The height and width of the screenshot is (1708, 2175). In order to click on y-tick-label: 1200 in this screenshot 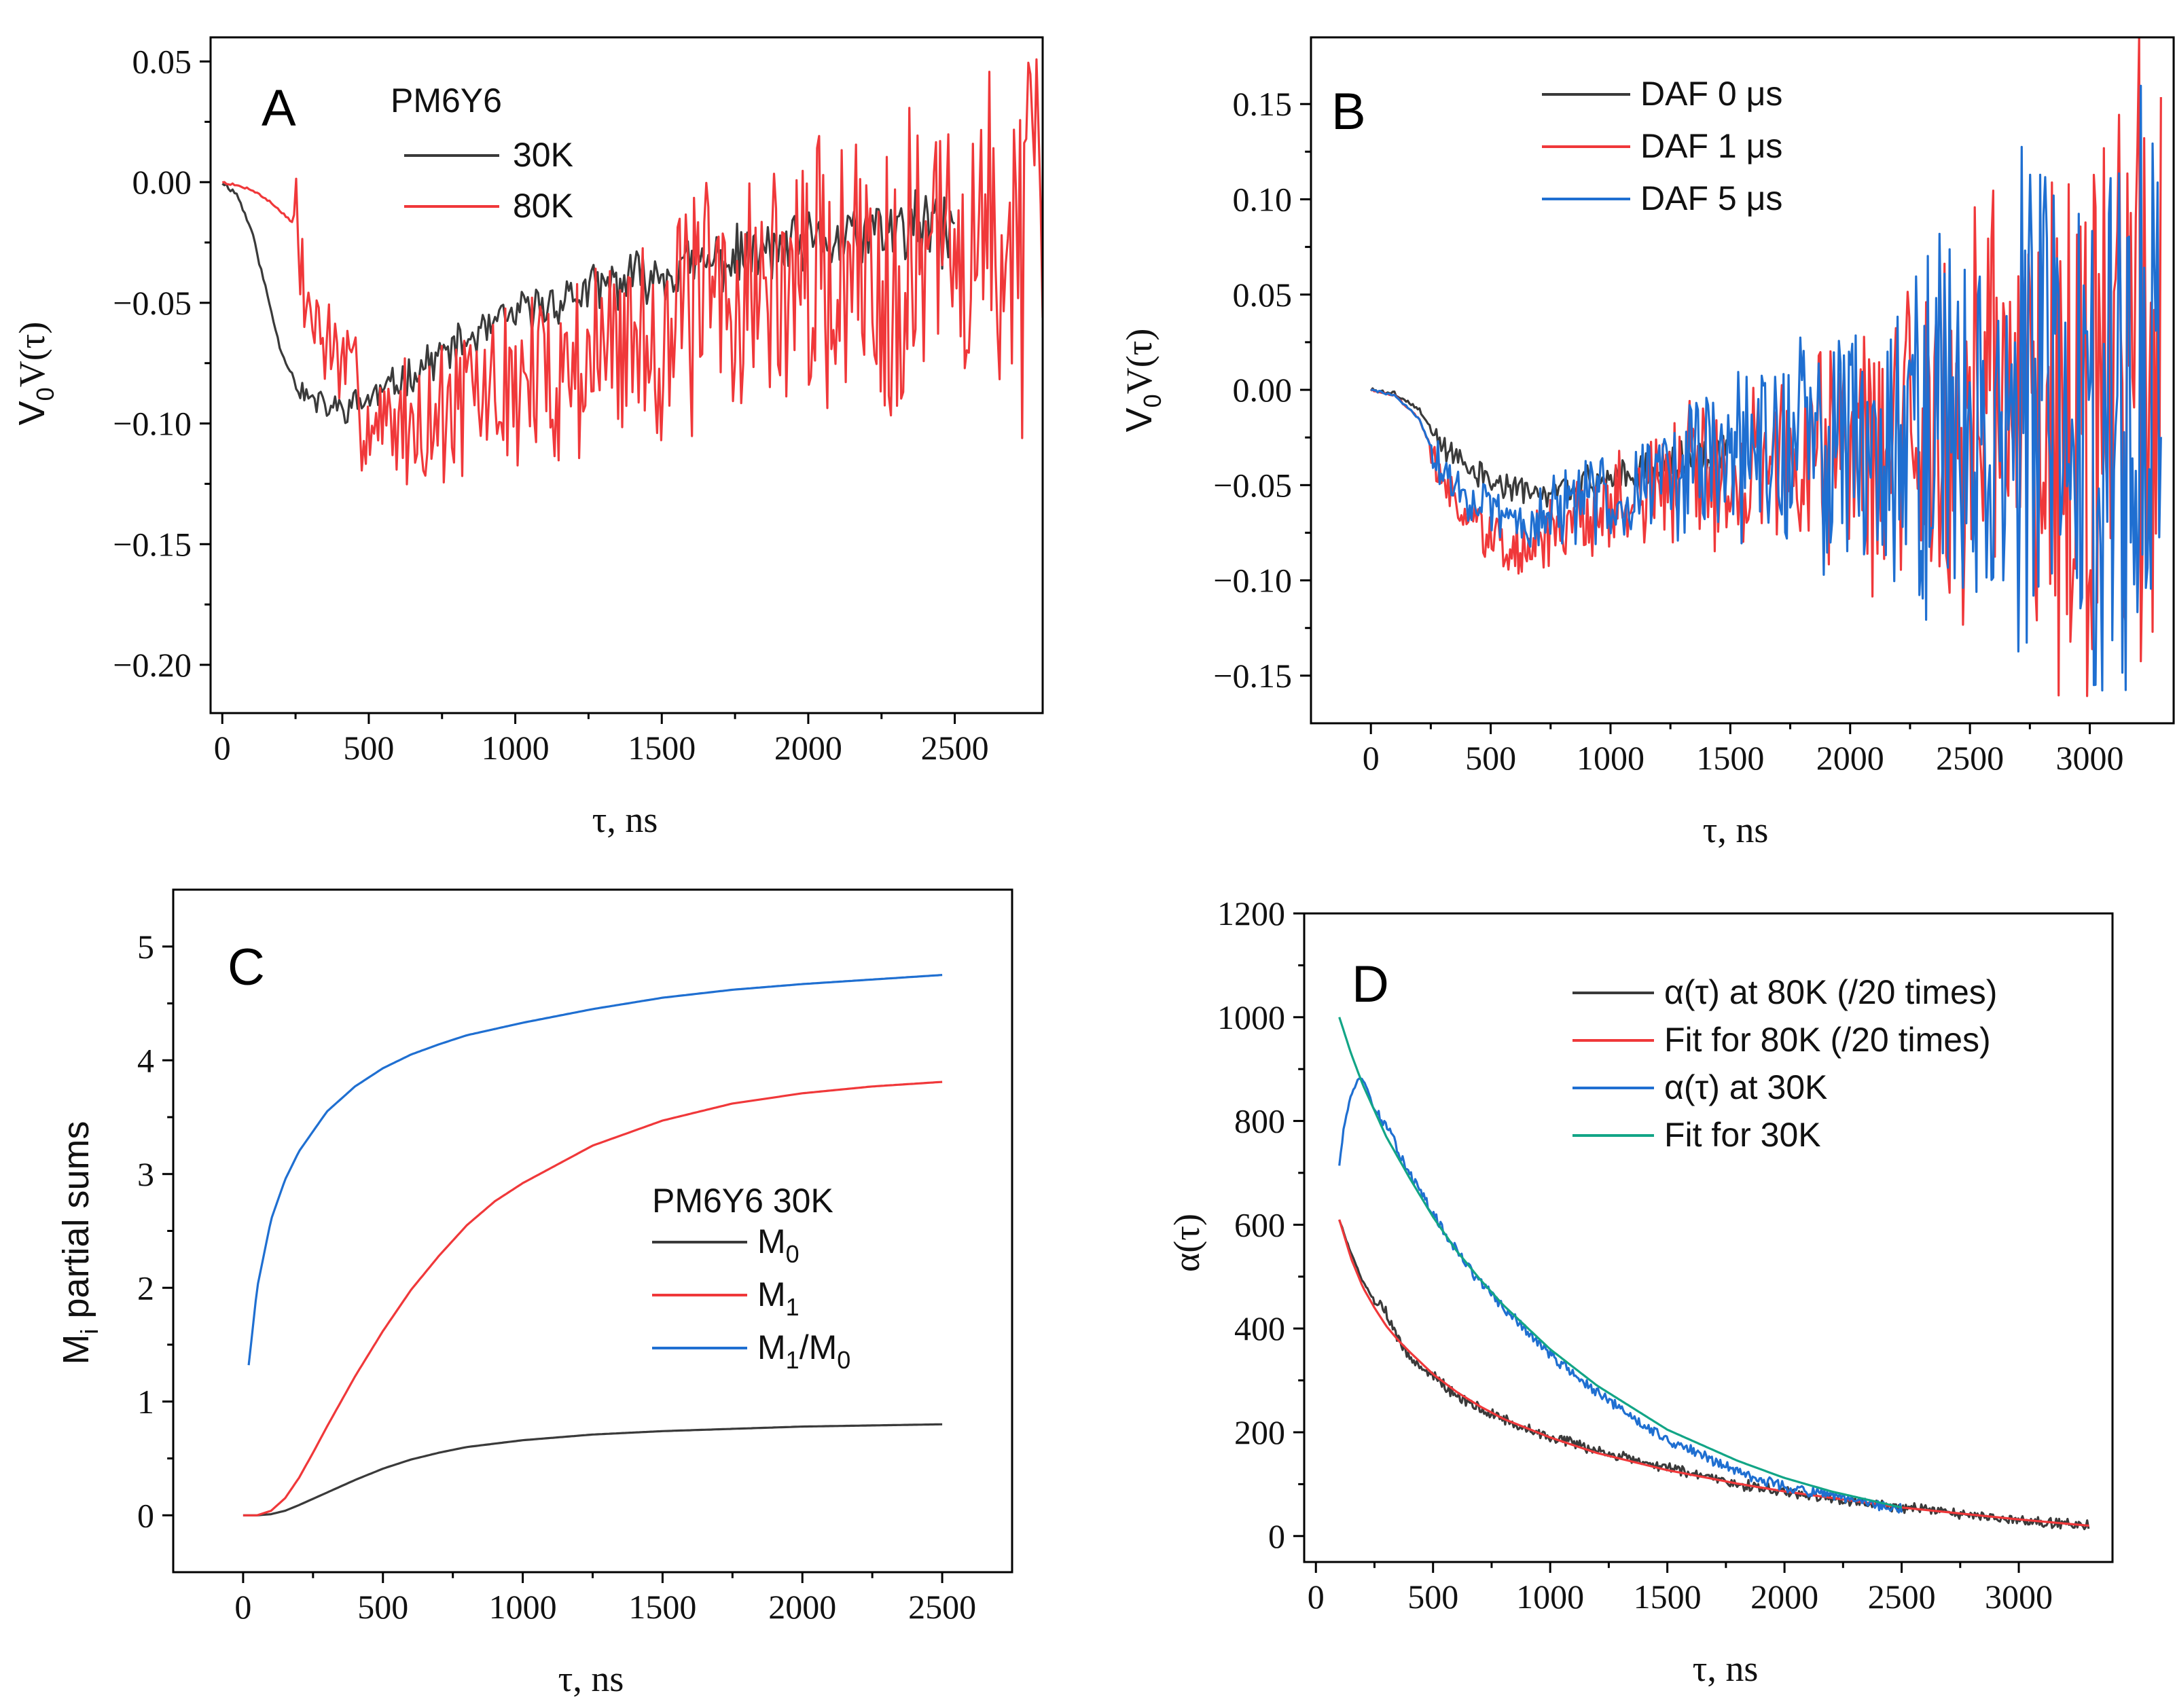, I will do `click(1251, 913)`.